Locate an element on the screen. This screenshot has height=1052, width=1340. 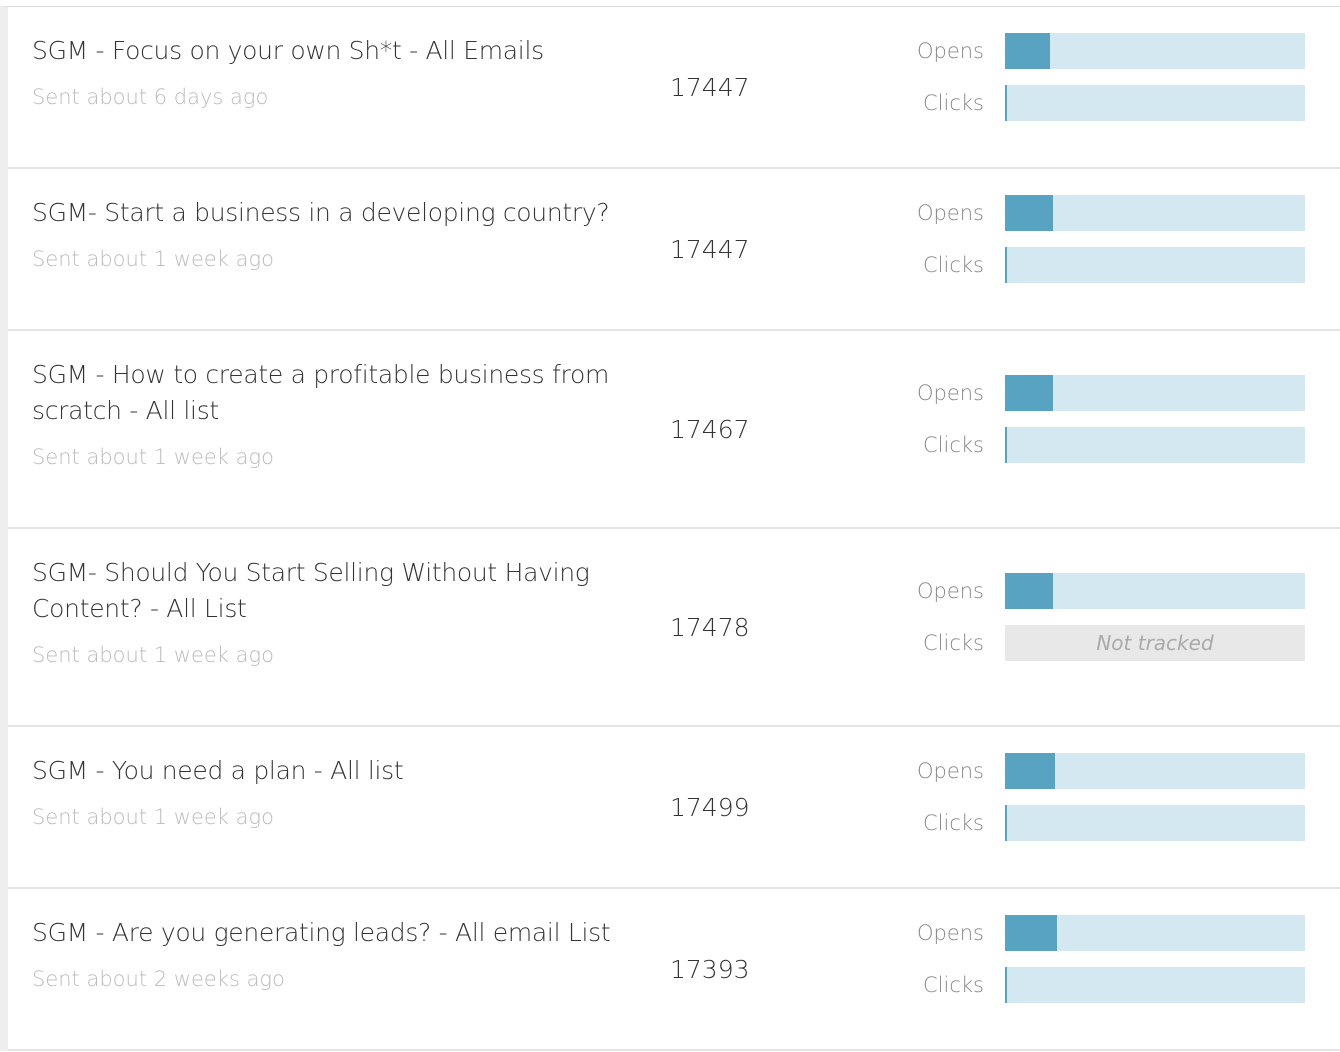
campaign-title: SGM - You need a plan - All list is located at coordinates (218, 770).